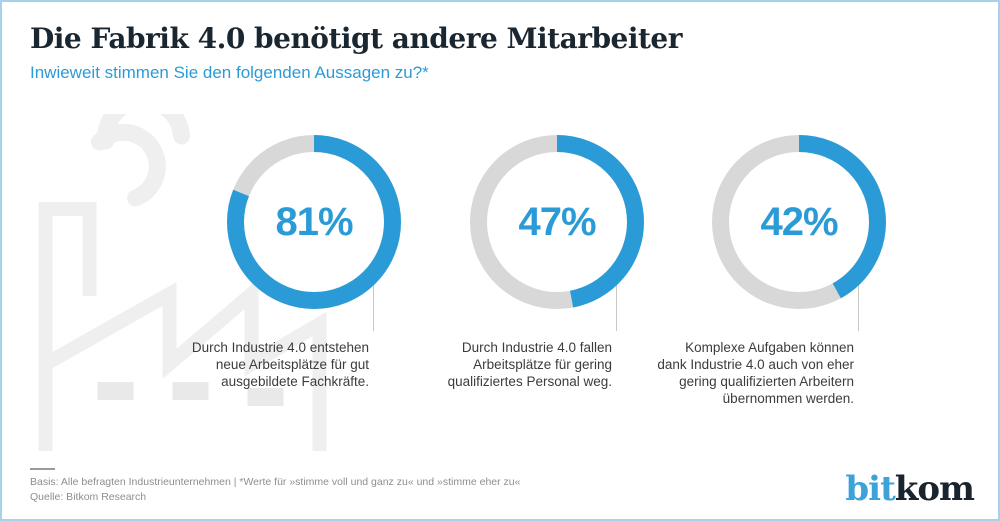 This screenshot has height=521, width=1000. What do you see at coordinates (542, 364) in the screenshot?
I see `statement-line: Arbeitsplätze für gering` at bounding box center [542, 364].